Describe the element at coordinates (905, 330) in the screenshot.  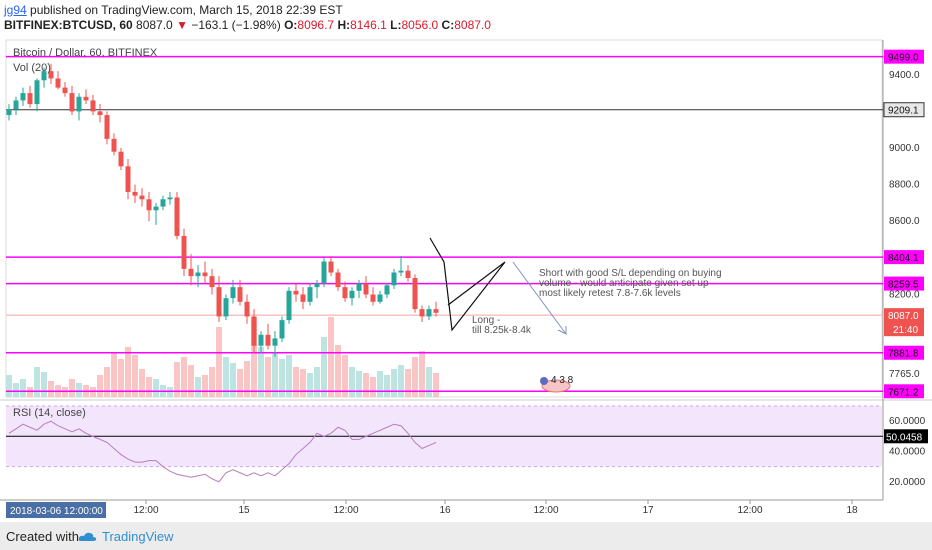
I see `svg-text: 21:40` at that location.